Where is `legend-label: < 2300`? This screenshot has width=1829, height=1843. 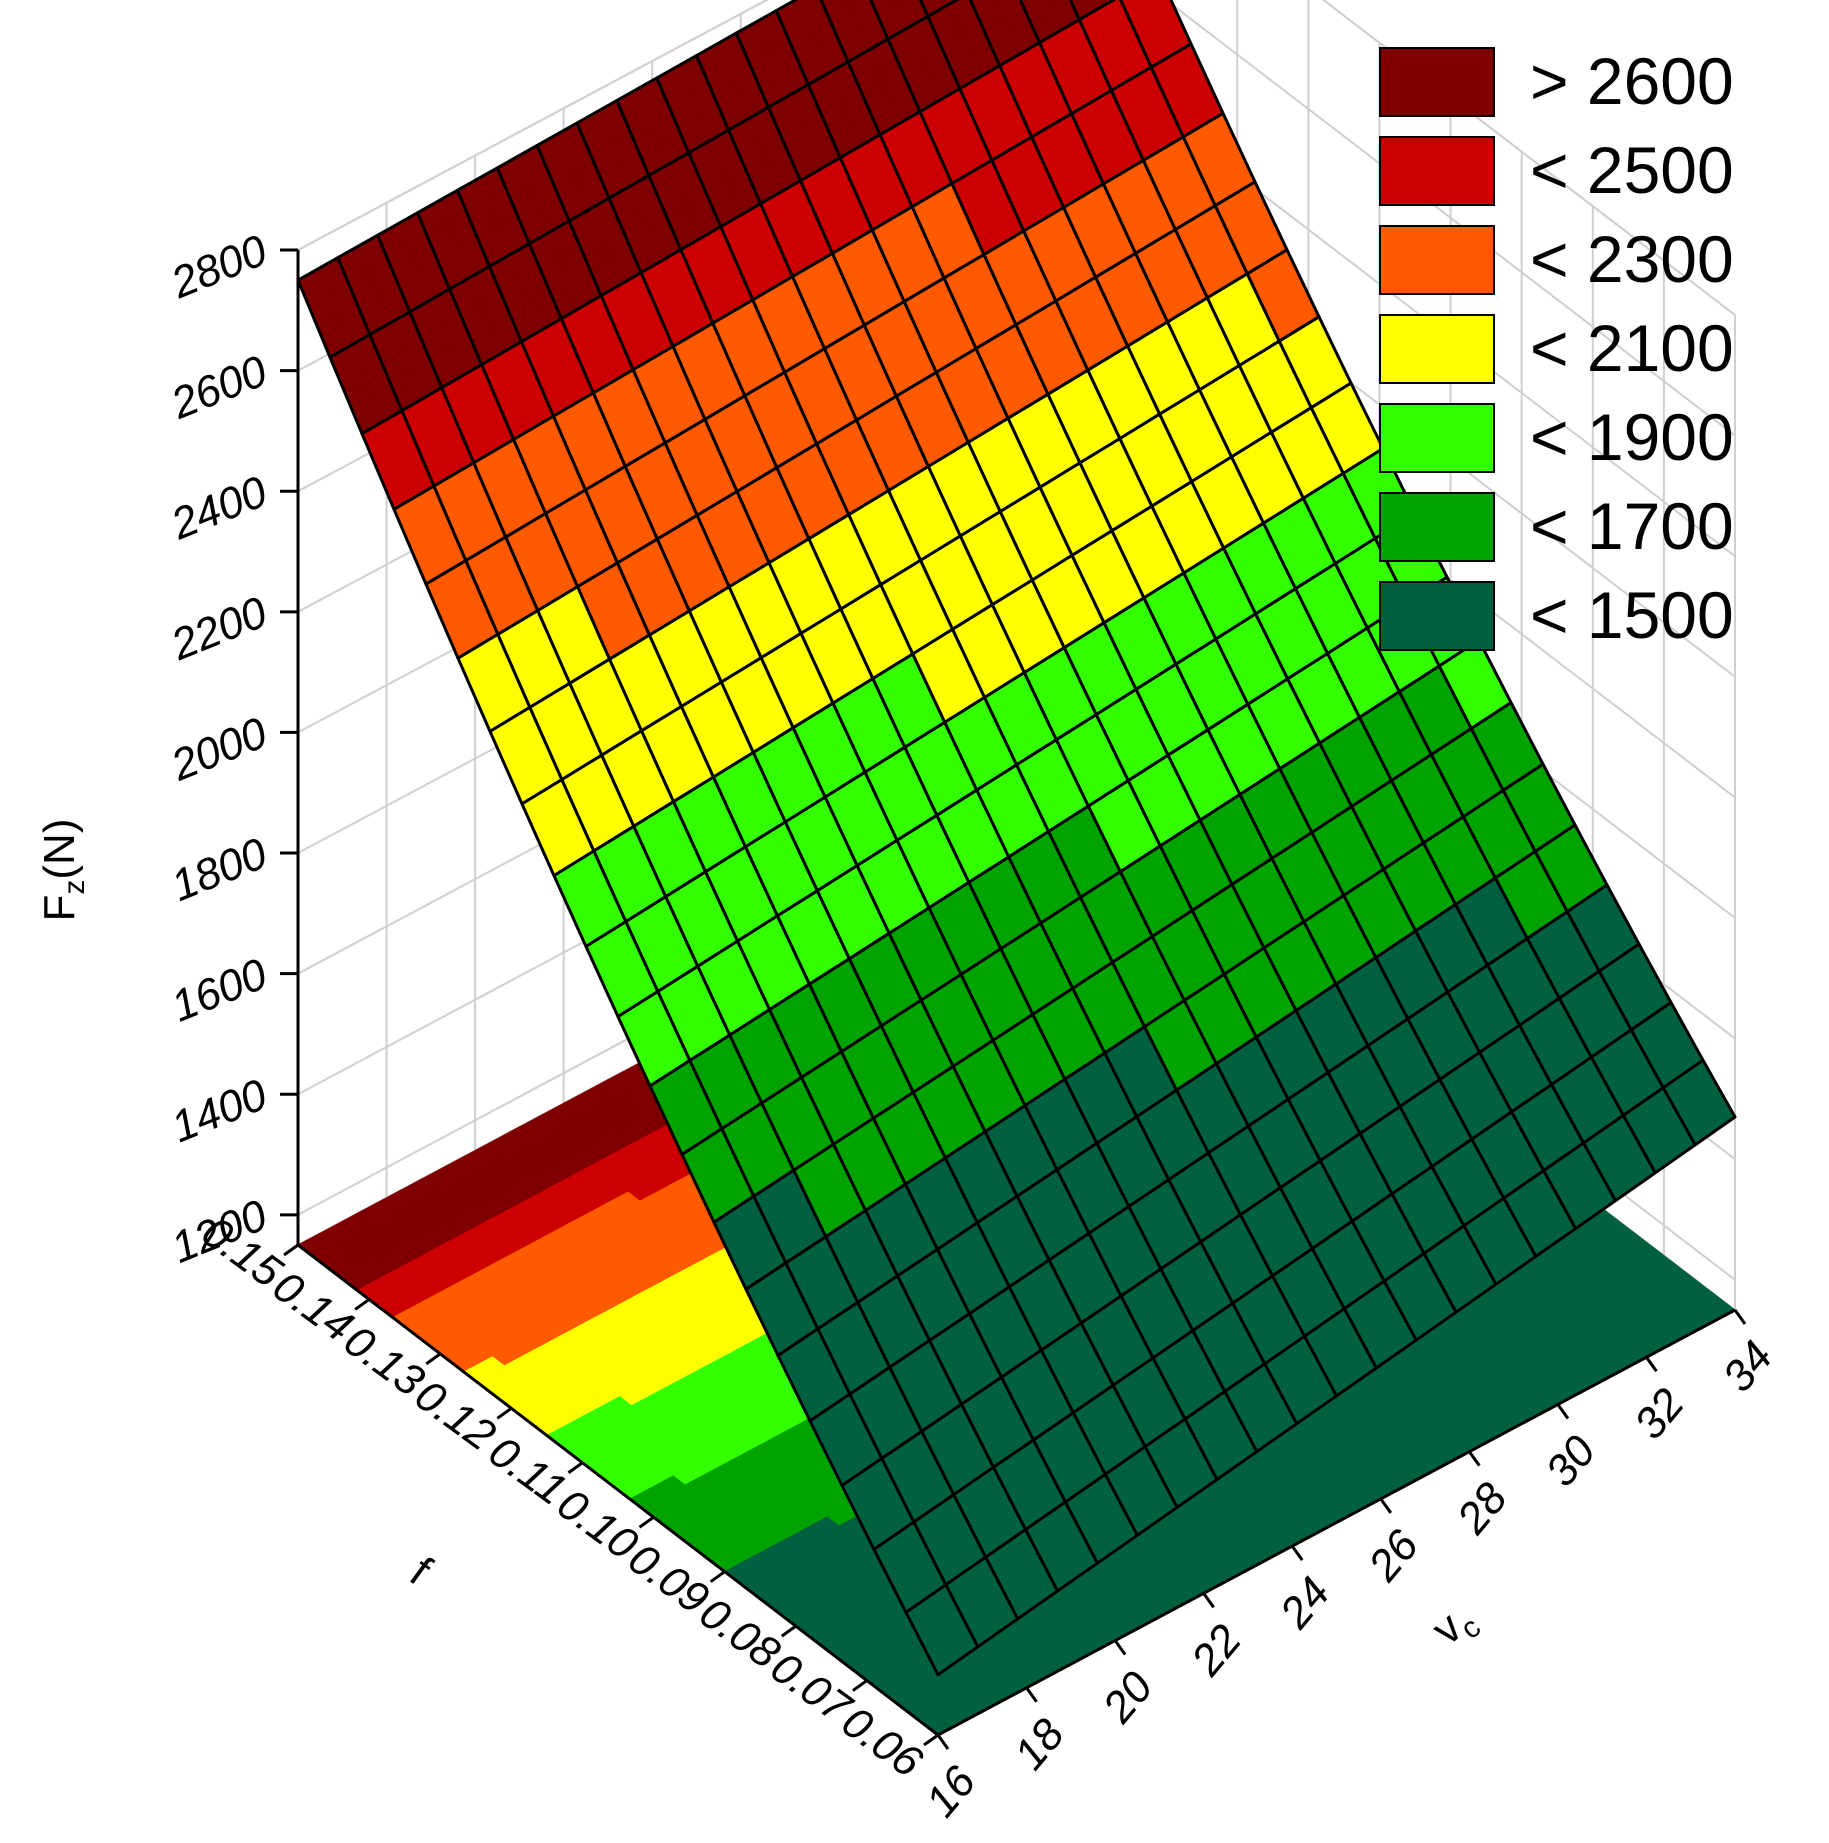 legend-label: < 2300 is located at coordinates (1632, 259).